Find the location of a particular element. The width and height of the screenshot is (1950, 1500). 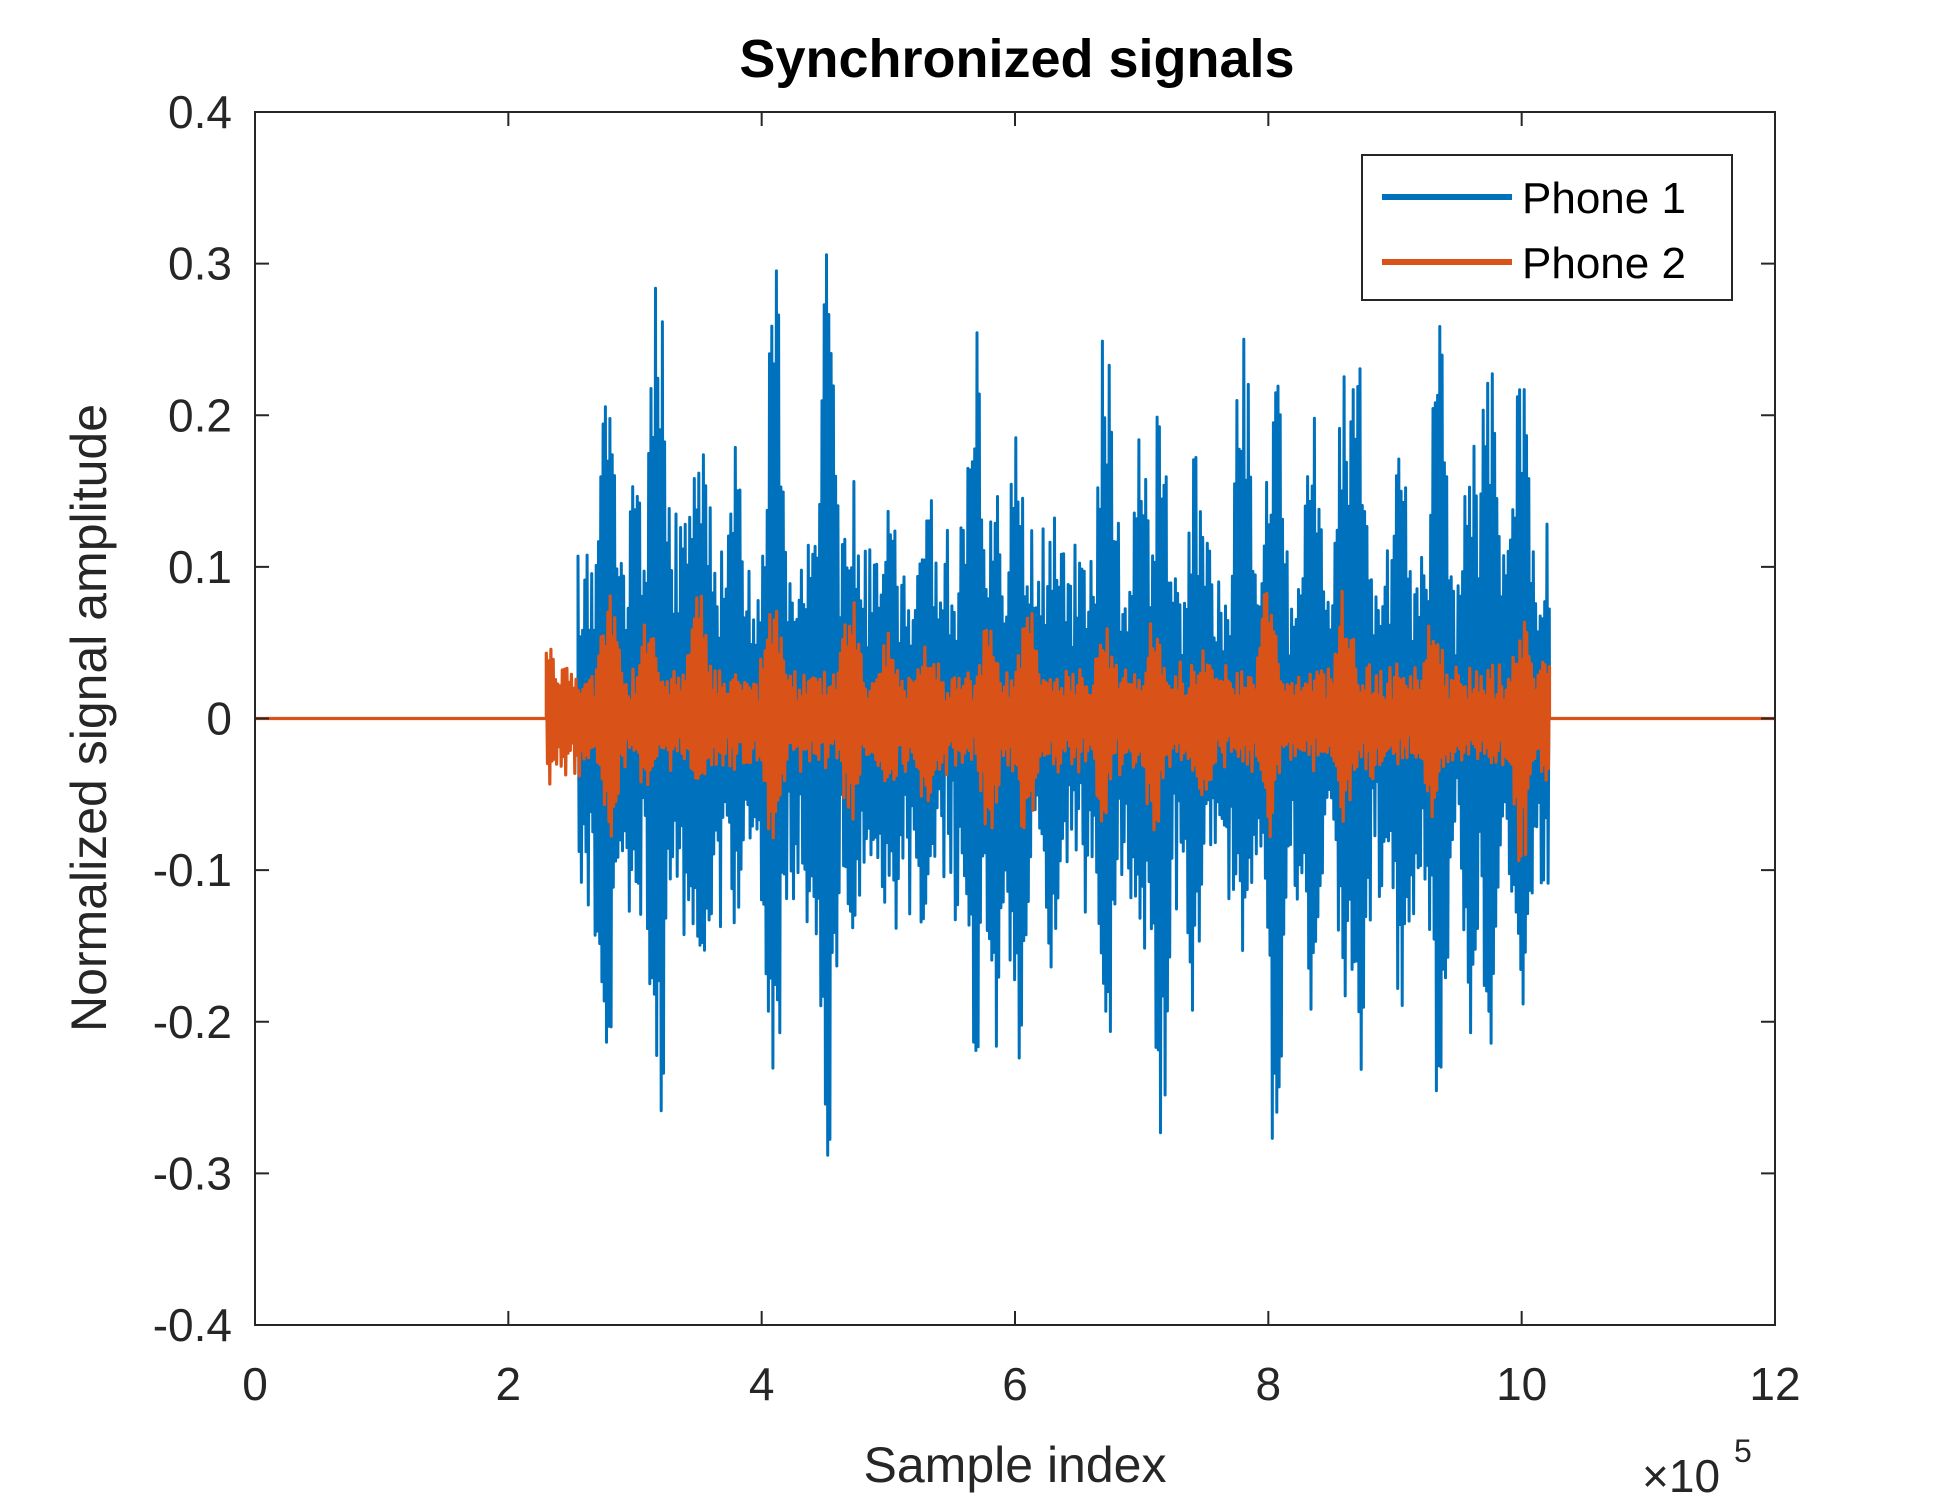

legend-box is located at coordinates (1547, 227).